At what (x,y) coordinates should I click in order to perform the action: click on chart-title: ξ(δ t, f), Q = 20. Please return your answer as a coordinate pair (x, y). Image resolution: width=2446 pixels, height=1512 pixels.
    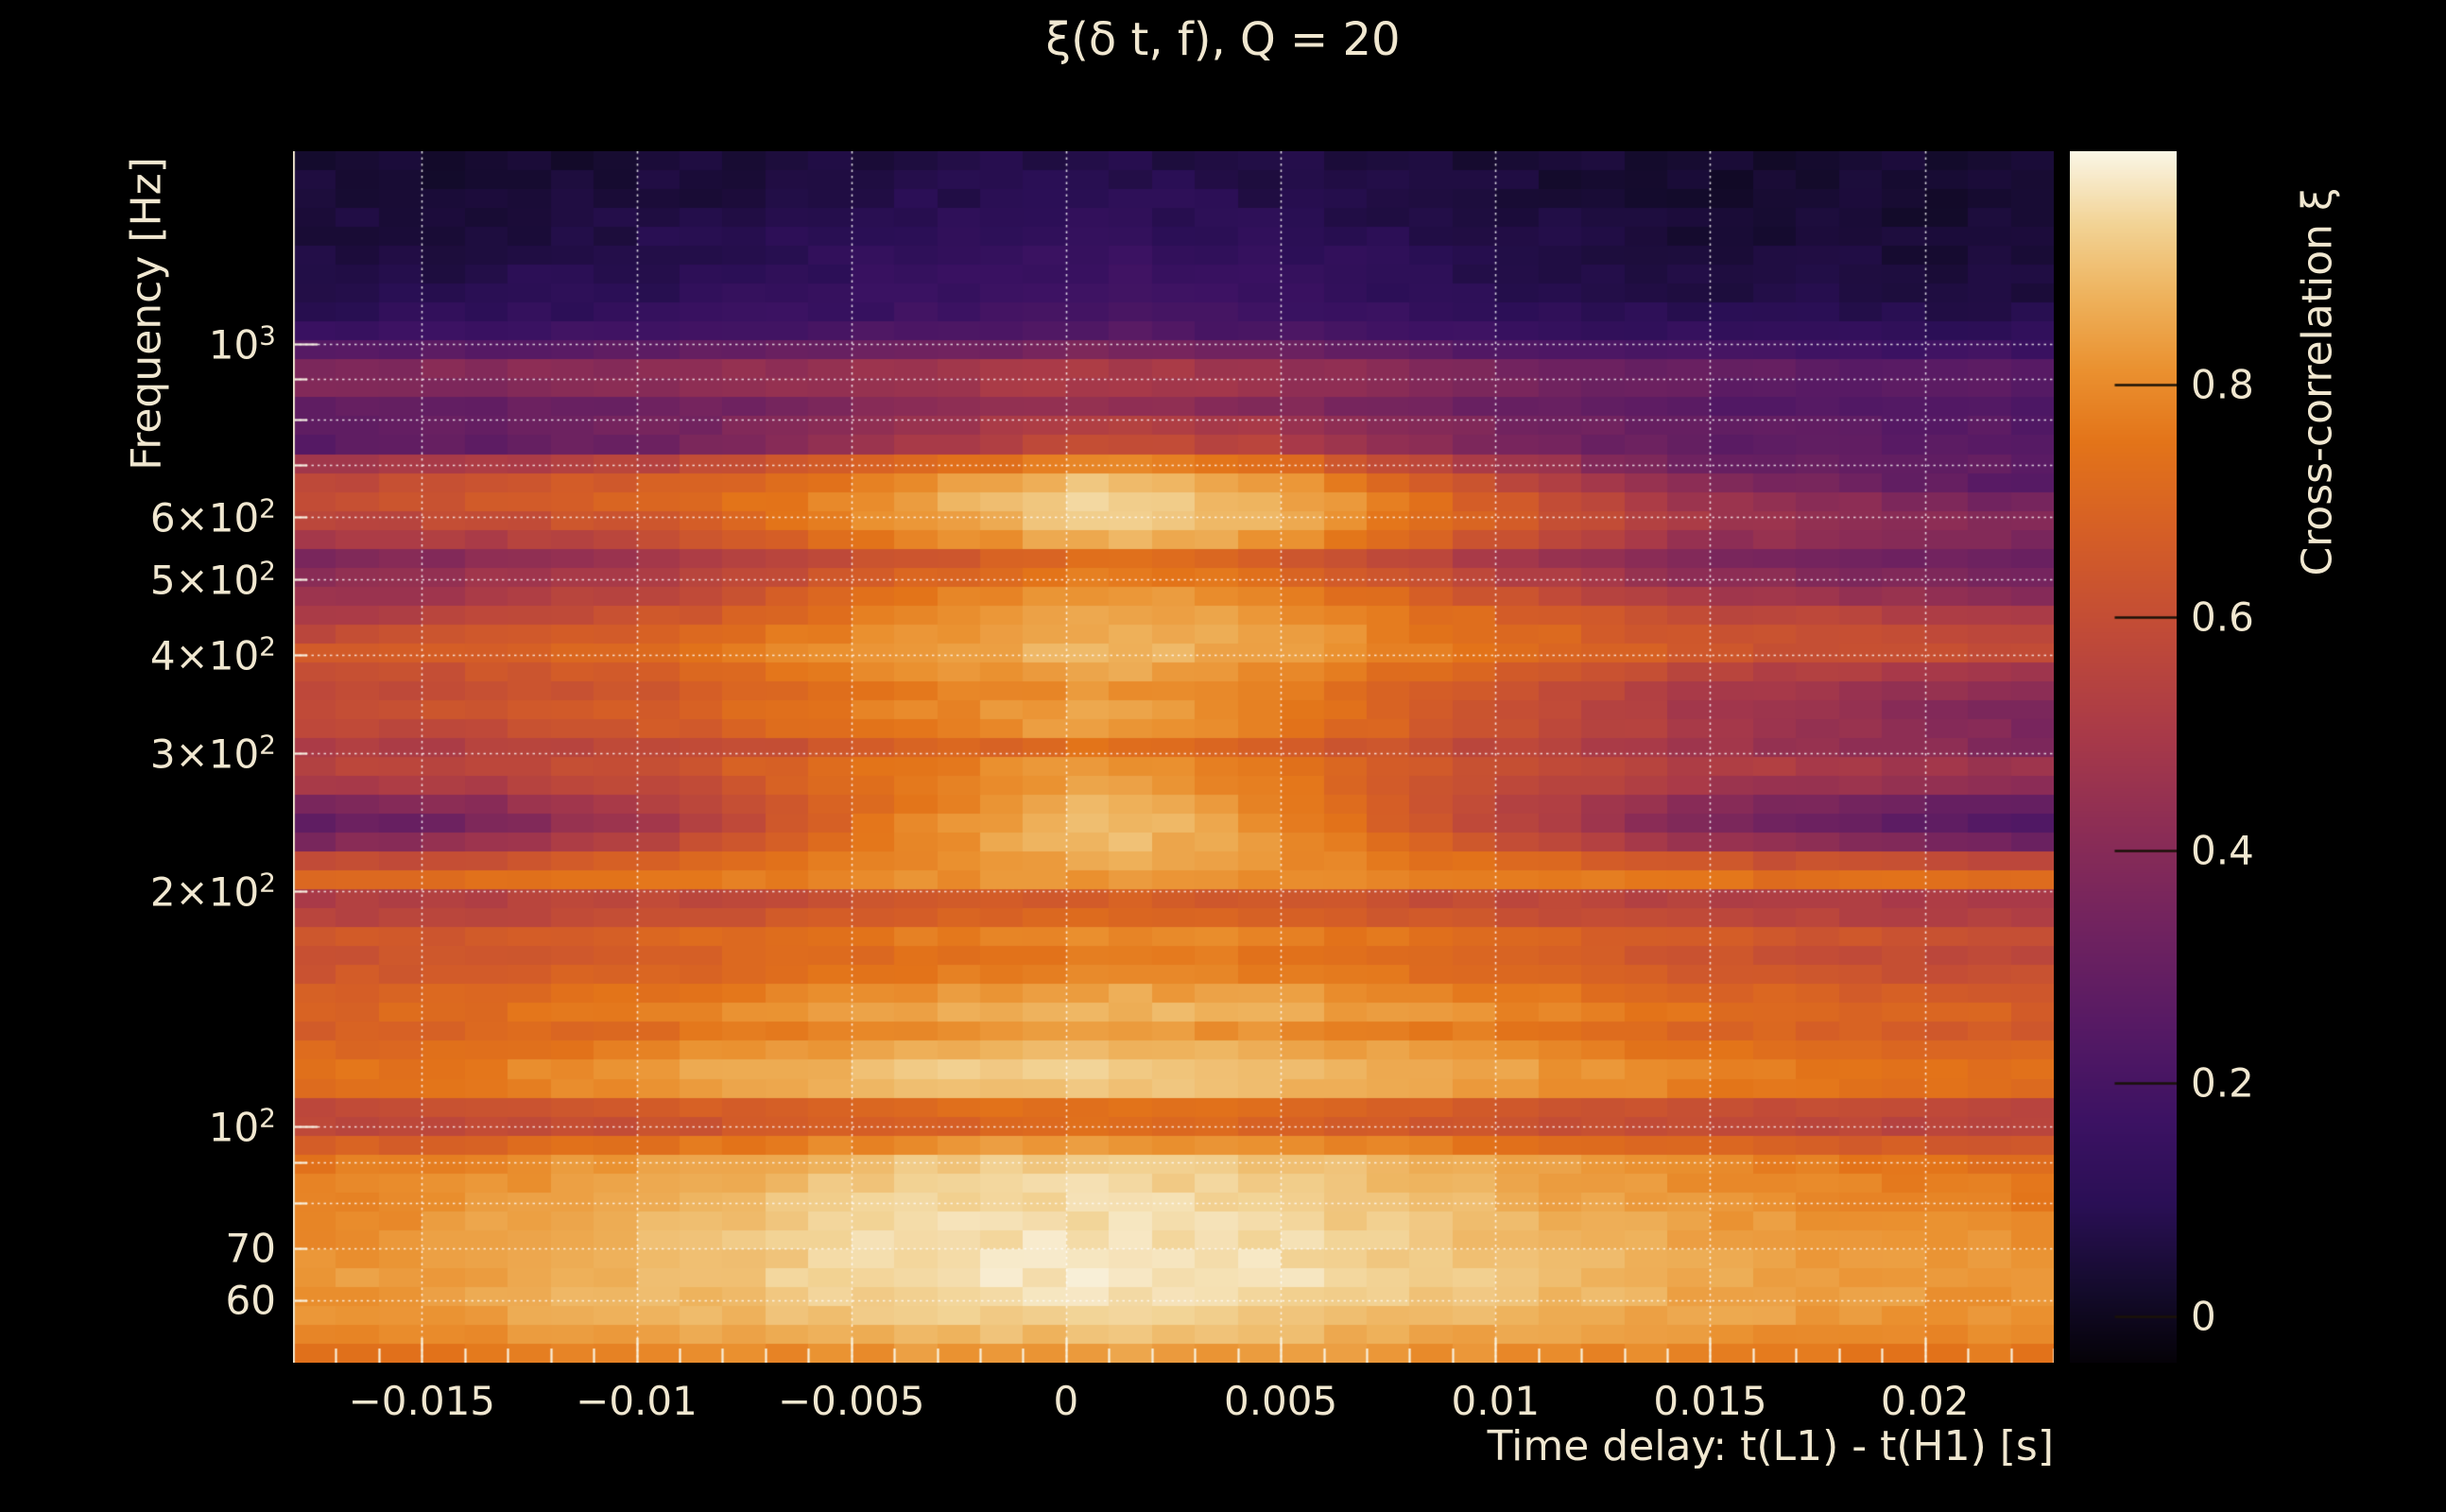
    Looking at the image, I should click on (1223, 39).